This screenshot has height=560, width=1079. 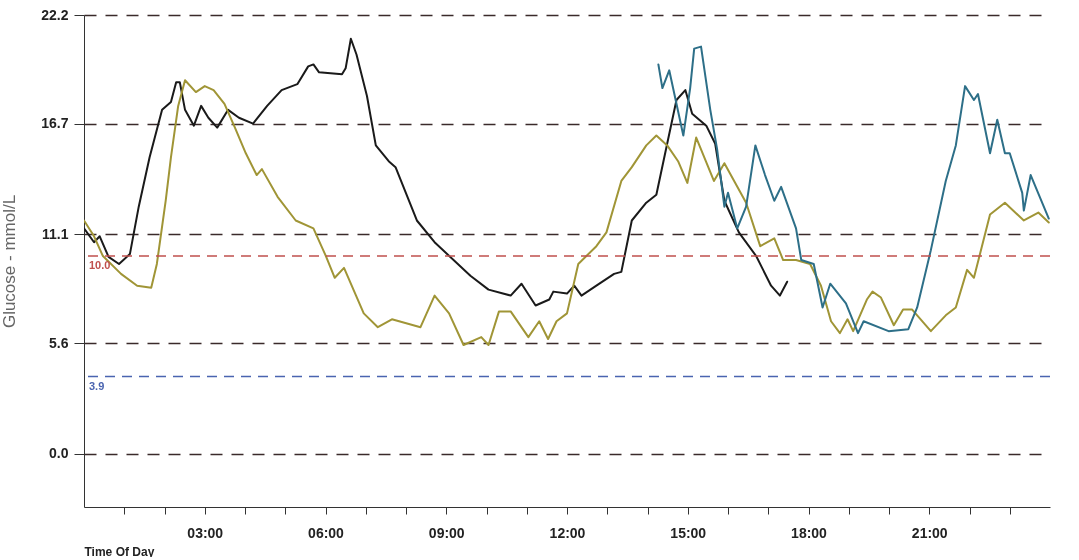 What do you see at coordinates (55, 123) in the screenshot?
I see `y-tick-label: 16.7` at bounding box center [55, 123].